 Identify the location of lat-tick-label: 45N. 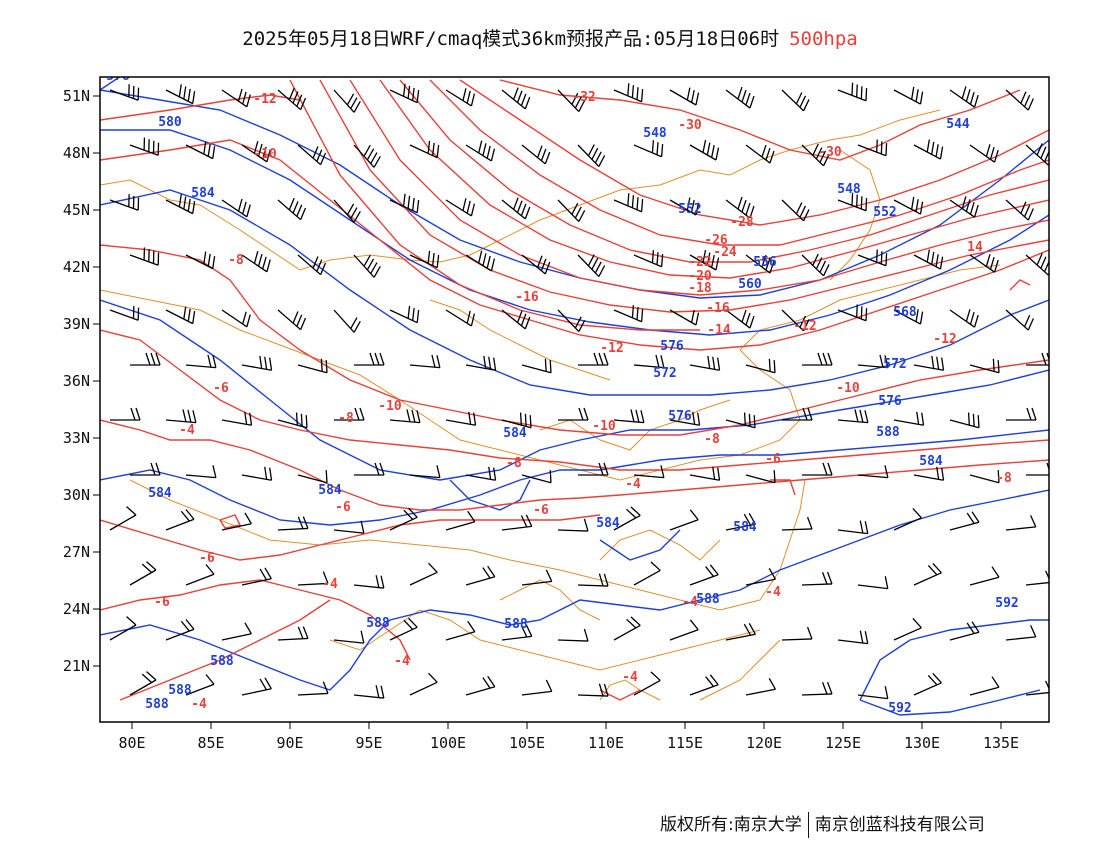
(76, 210).